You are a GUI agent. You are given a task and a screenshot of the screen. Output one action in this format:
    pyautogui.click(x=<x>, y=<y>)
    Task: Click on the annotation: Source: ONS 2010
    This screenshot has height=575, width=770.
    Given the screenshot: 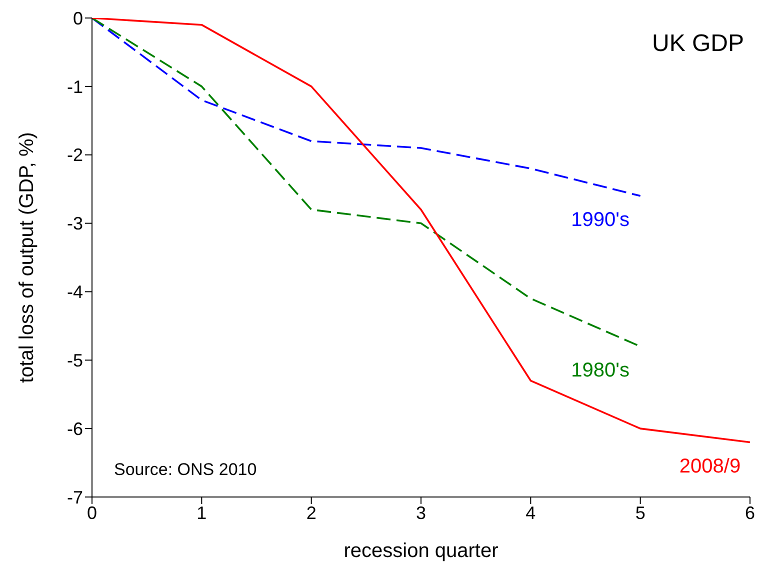 What is the action you would take?
    pyautogui.click(x=185, y=470)
    